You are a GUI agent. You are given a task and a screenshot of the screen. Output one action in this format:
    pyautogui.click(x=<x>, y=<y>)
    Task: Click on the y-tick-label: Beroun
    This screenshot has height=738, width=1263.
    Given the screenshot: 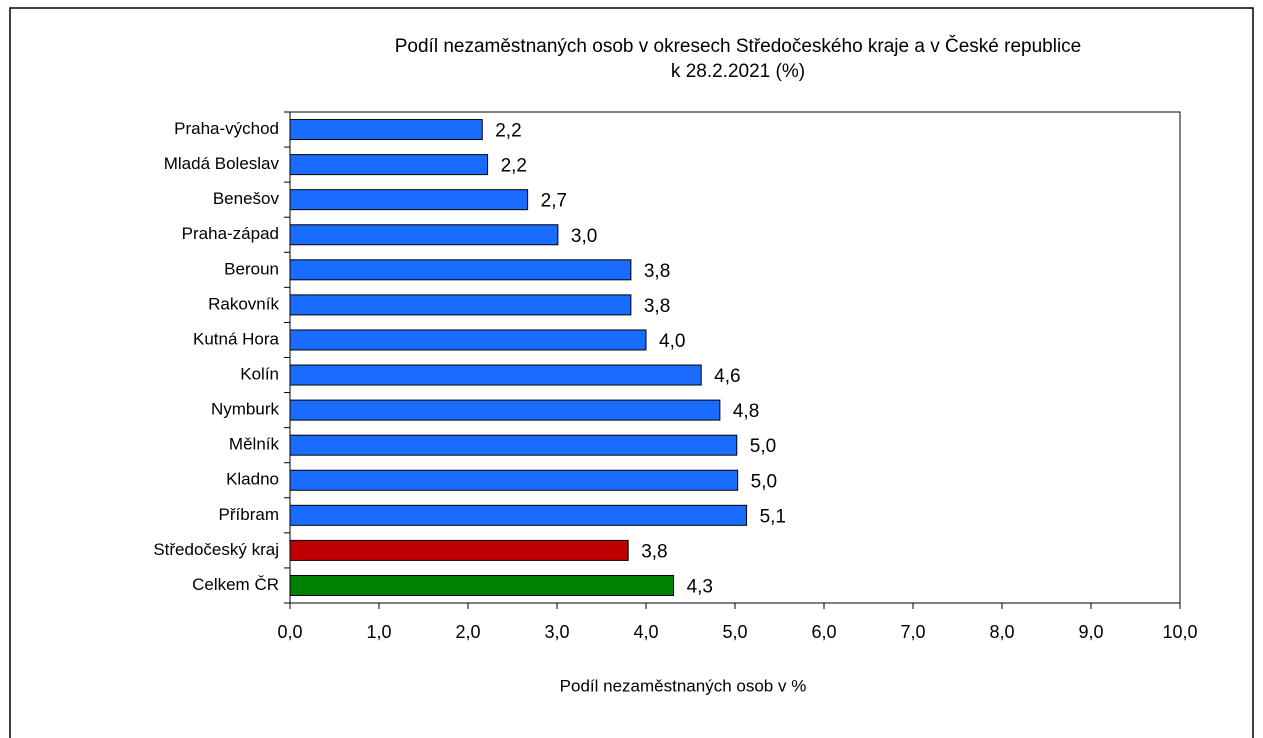 What is the action you would take?
    pyautogui.click(x=251, y=268)
    